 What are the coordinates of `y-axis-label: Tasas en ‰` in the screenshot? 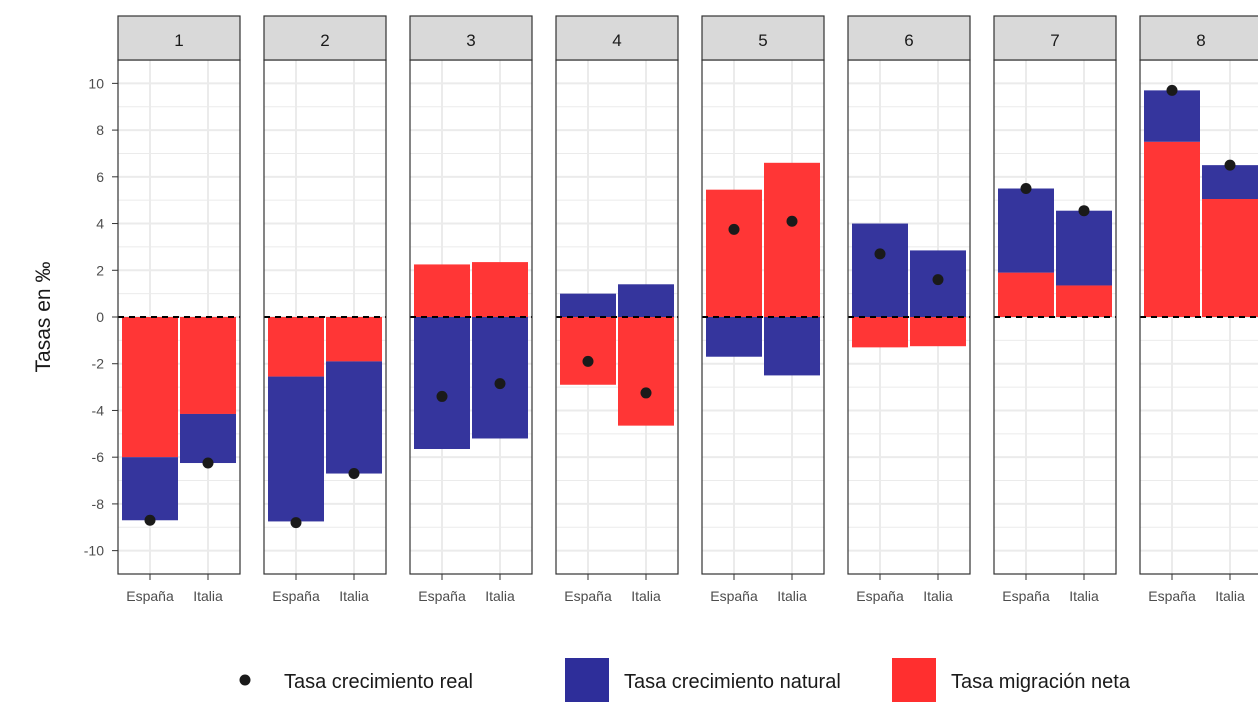 It's located at (43, 317).